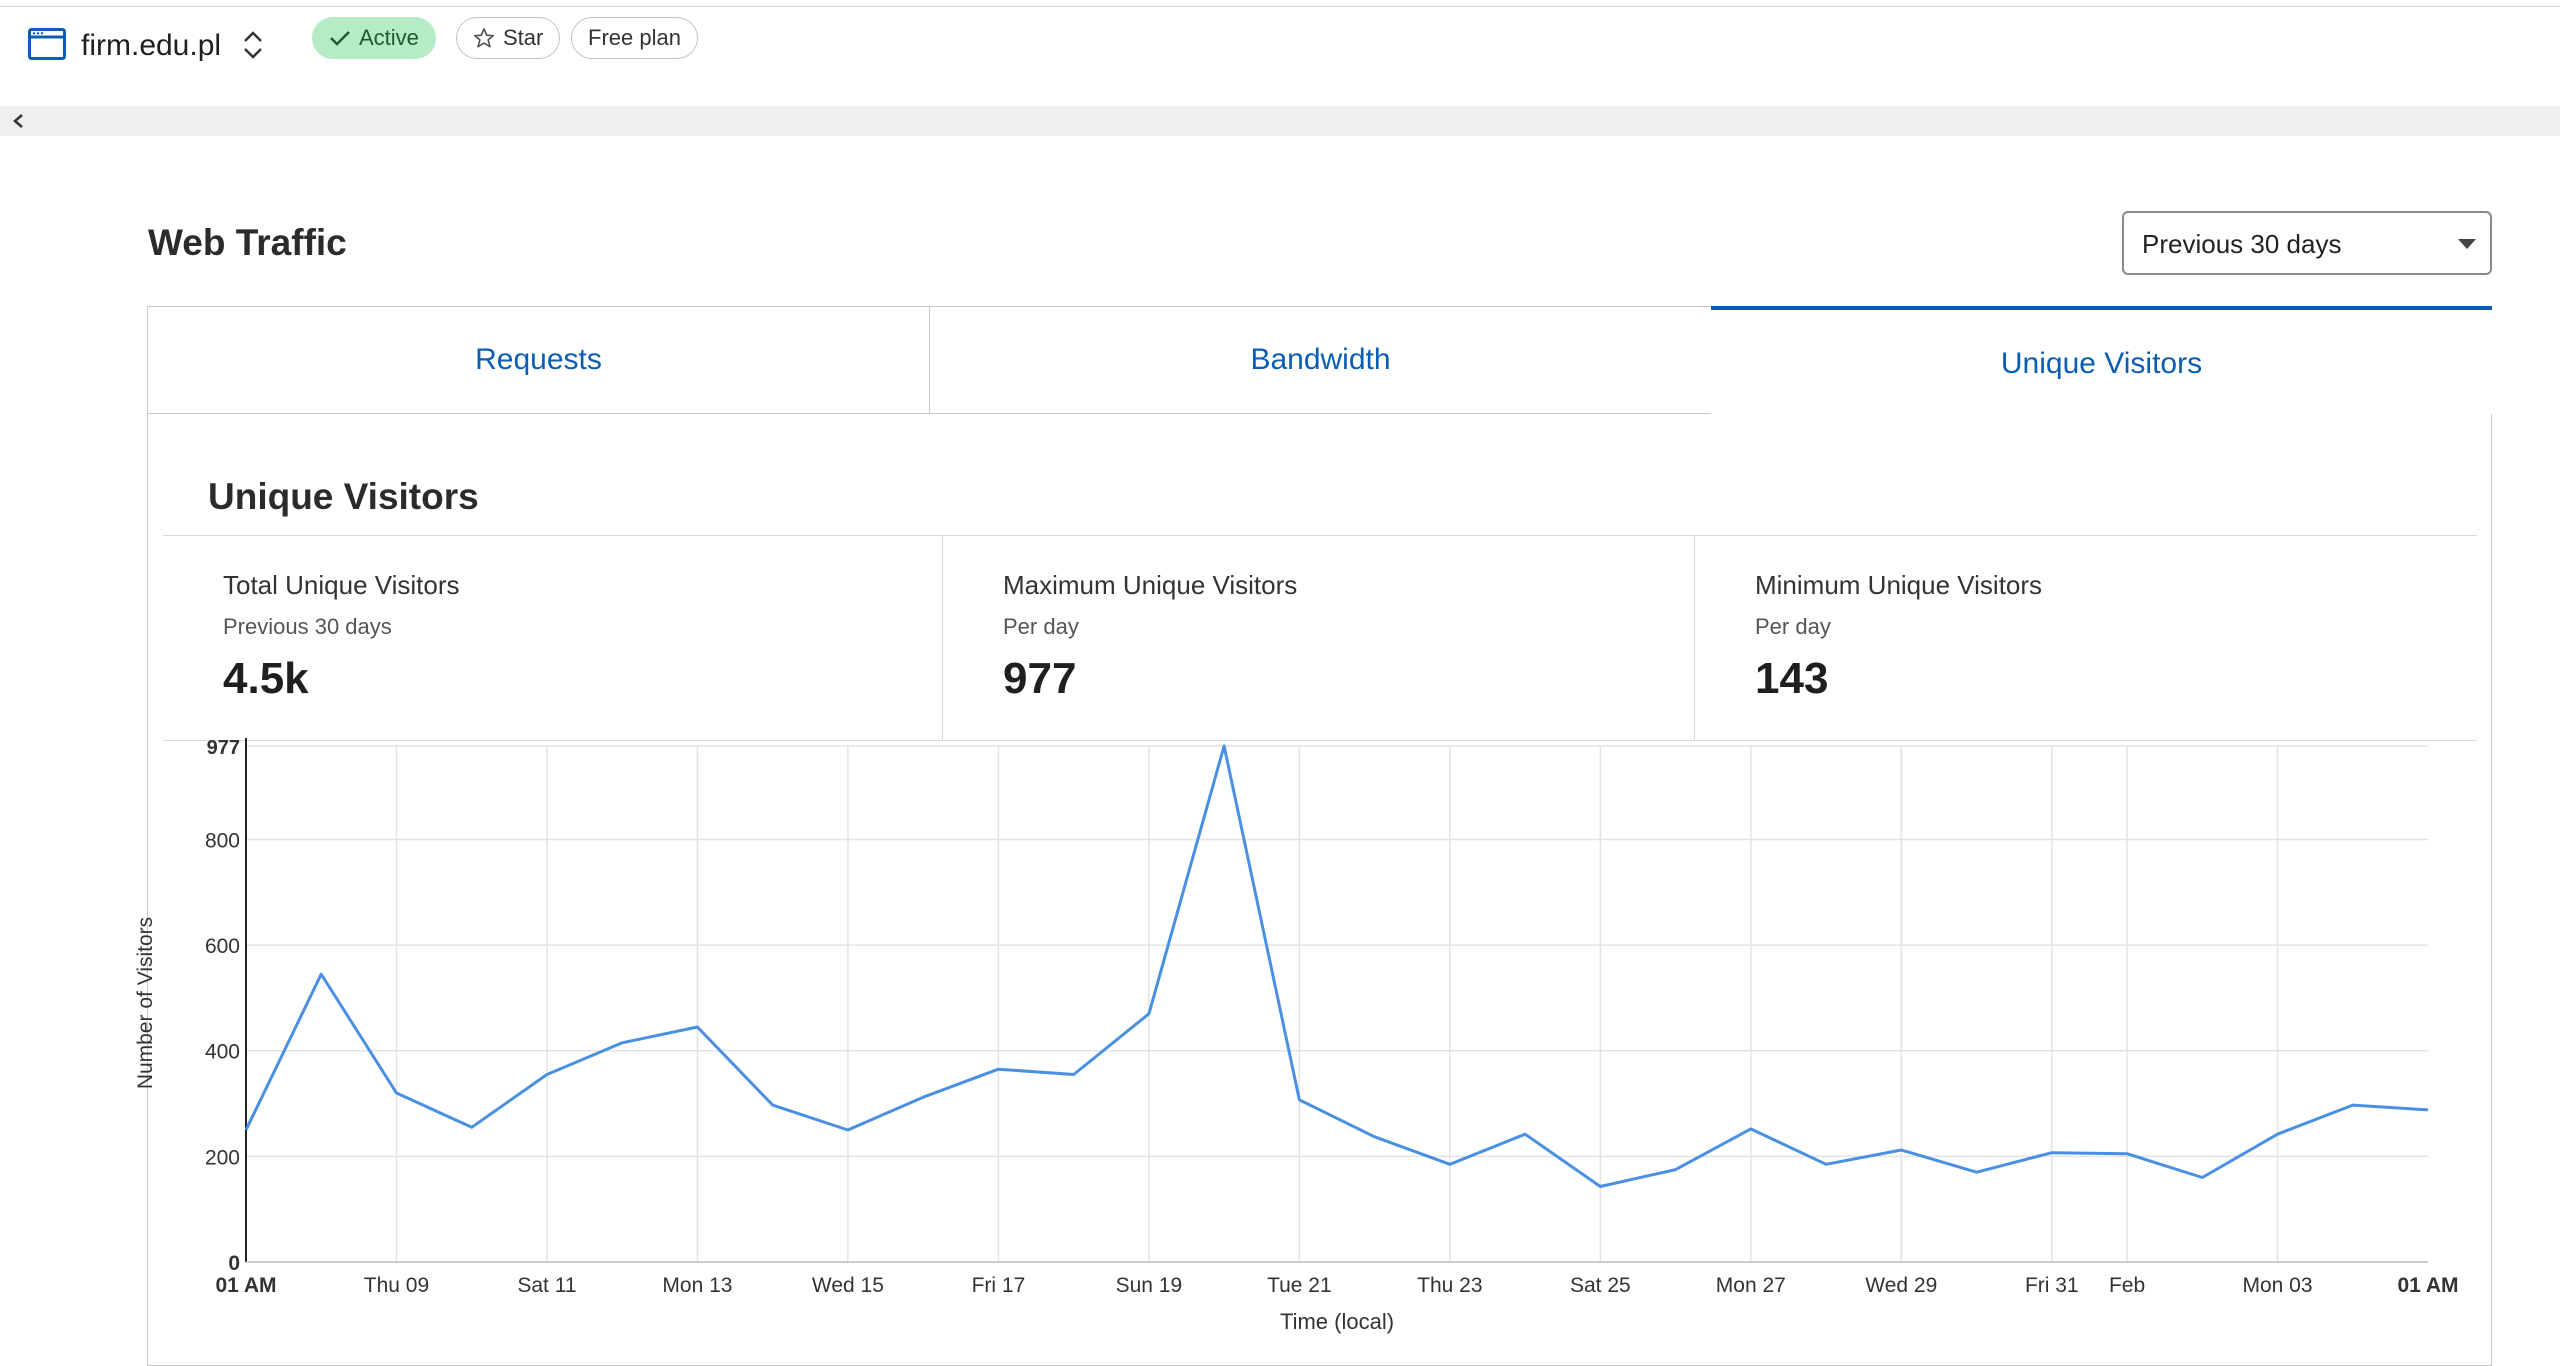 Image resolution: width=2560 pixels, height=1366 pixels. What do you see at coordinates (1898, 585) in the screenshot?
I see `stat-name: Minimum Unique Visitors` at bounding box center [1898, 585].